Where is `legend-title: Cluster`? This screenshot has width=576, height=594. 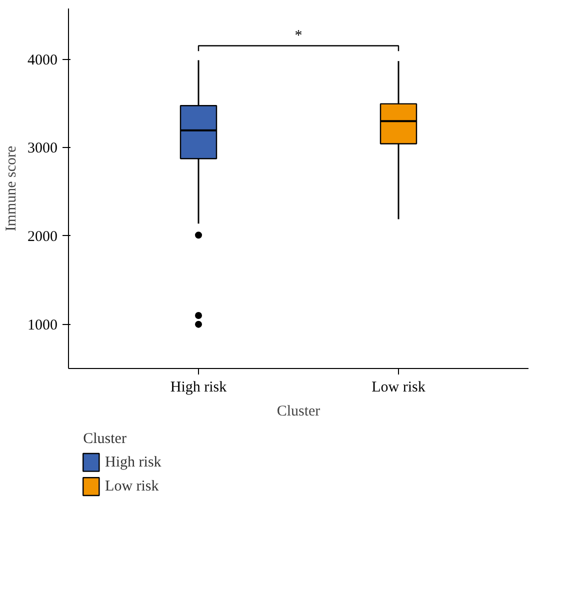 legend-title: Cluster is located at coordinates (104, 438).